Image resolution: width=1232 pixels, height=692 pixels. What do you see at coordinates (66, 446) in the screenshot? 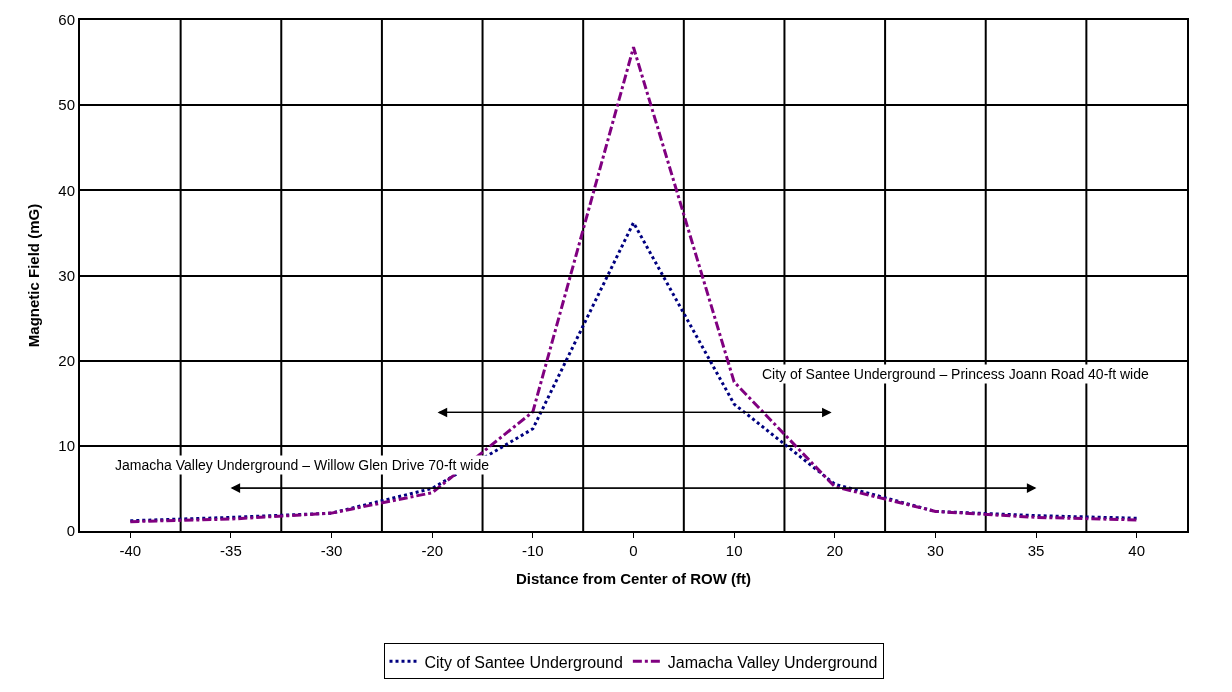
I see `y-tick-label: 10` at bounding box center [66, 446].